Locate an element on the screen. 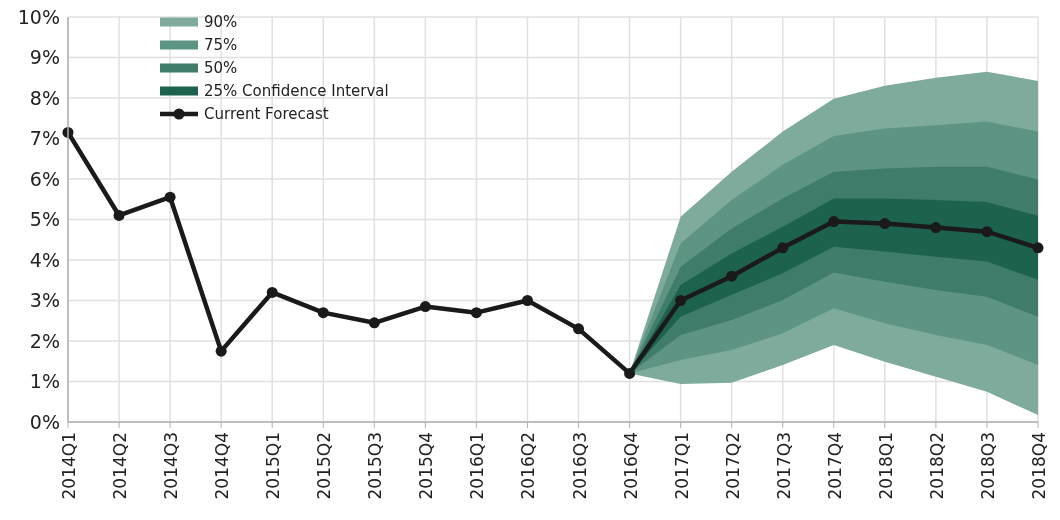  x-tick-label: 2014Q2 is located at coordinates (120, 466).